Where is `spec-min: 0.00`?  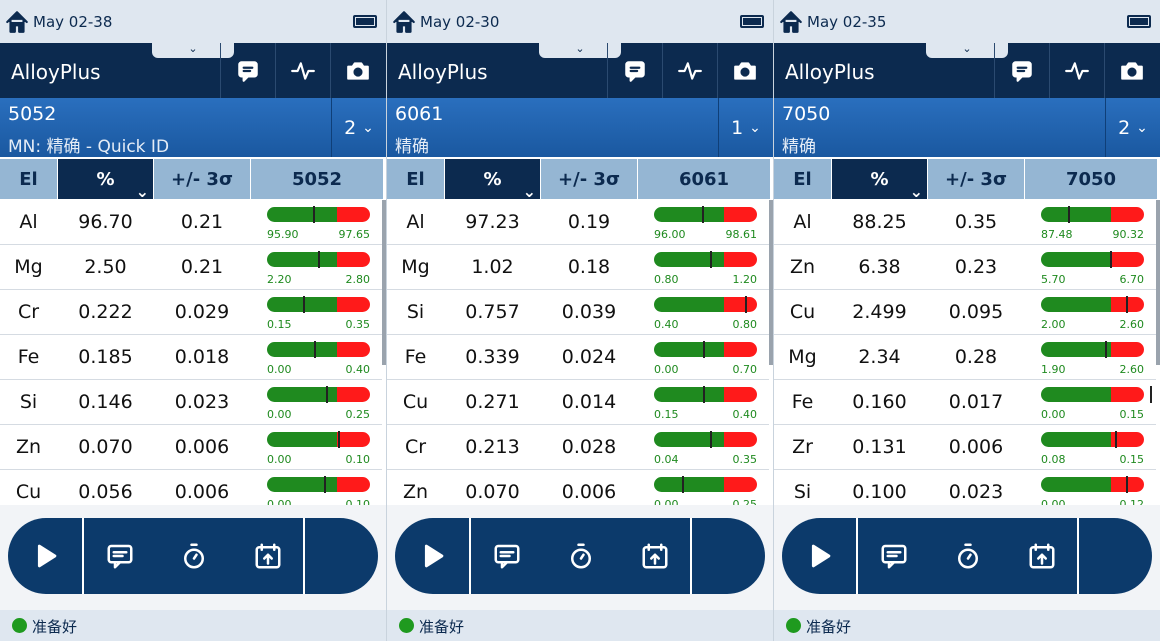 spec-min: 0.00 is located at coordinates (279, 414).